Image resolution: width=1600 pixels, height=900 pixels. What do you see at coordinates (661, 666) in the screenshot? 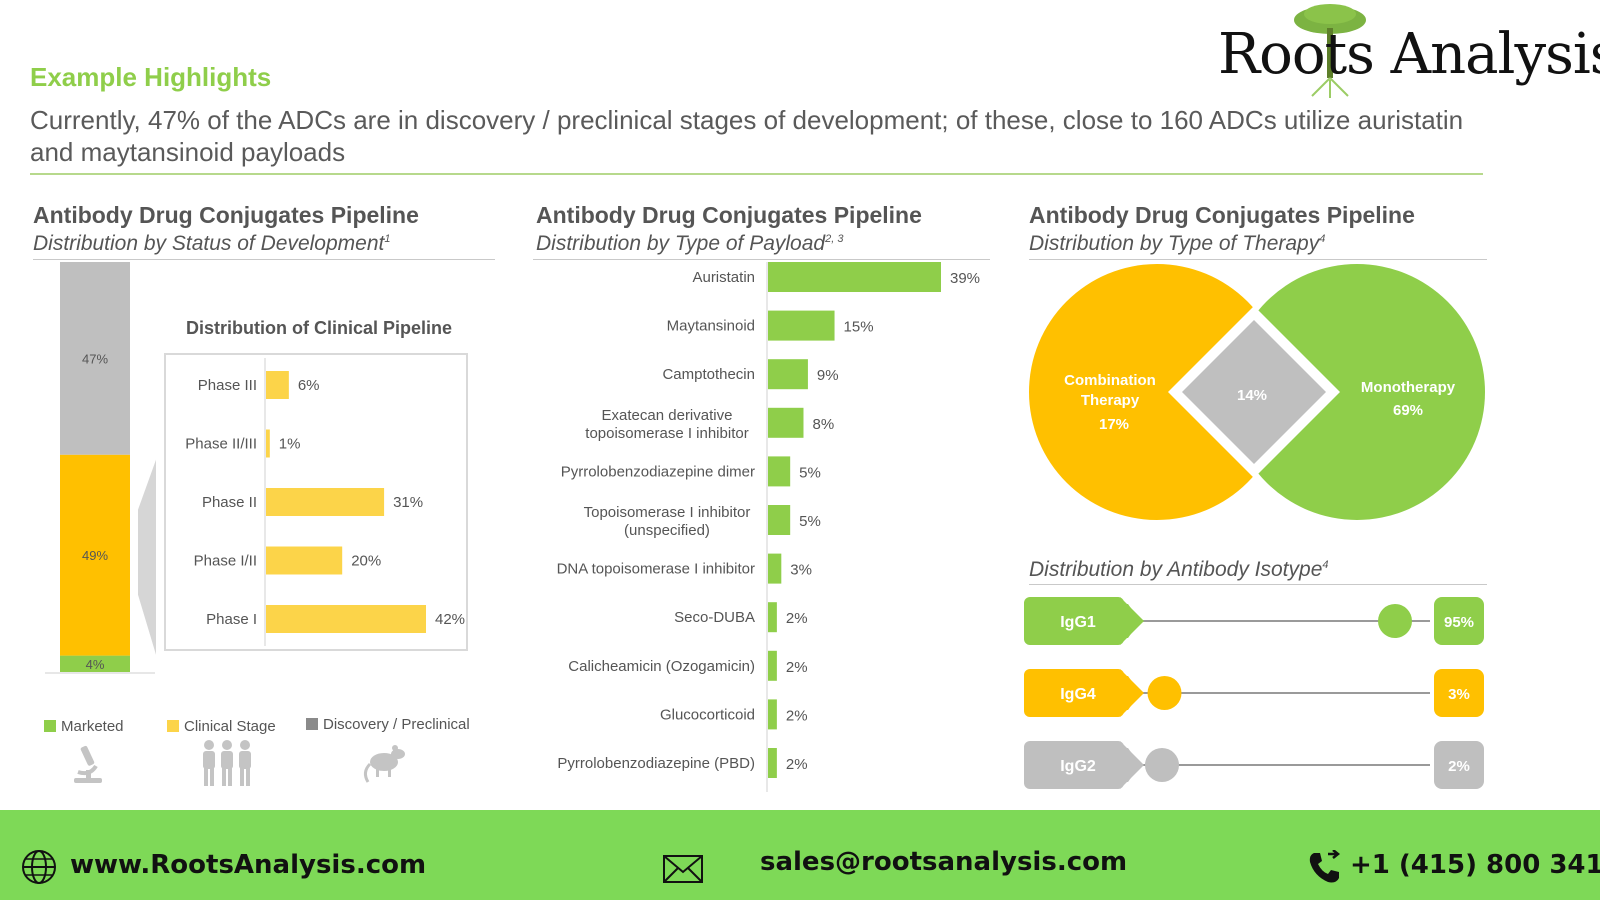
I see `payload-category-label: Calicheamicin (Ozogamicin)` at bounding box center [661, 666].